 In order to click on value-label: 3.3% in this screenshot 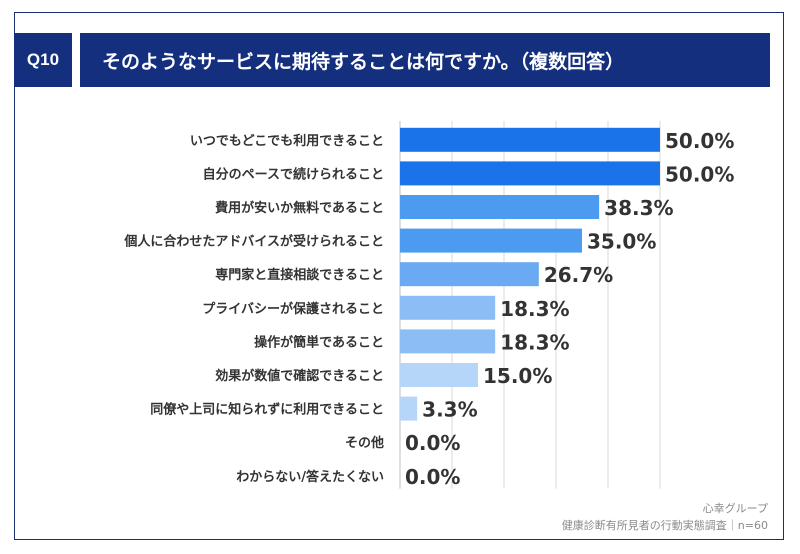, I will do `click(449, 410)`.